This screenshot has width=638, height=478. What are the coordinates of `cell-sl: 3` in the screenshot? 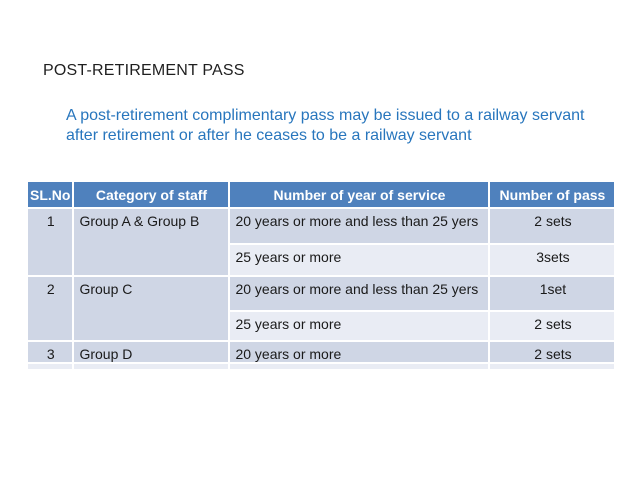 It's located at (50, 352).